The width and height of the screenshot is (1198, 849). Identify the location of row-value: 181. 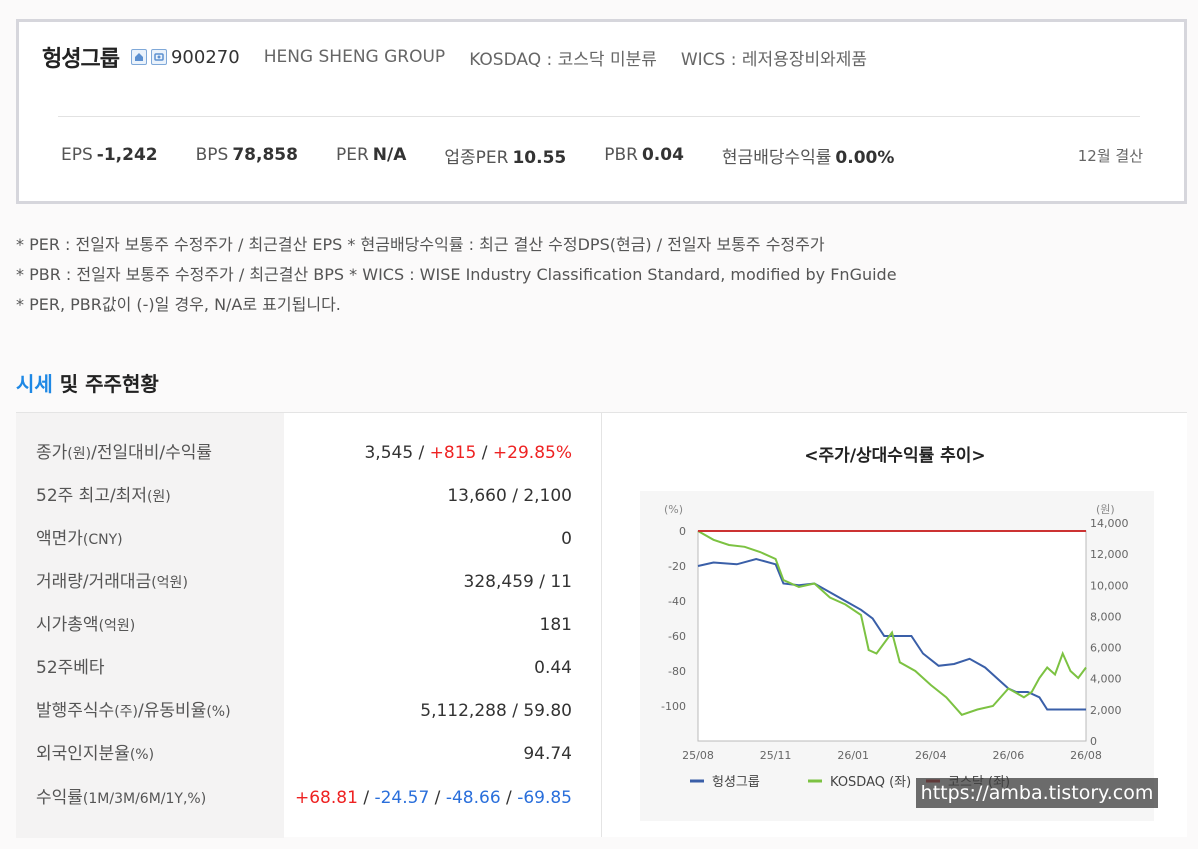
(555, 625).